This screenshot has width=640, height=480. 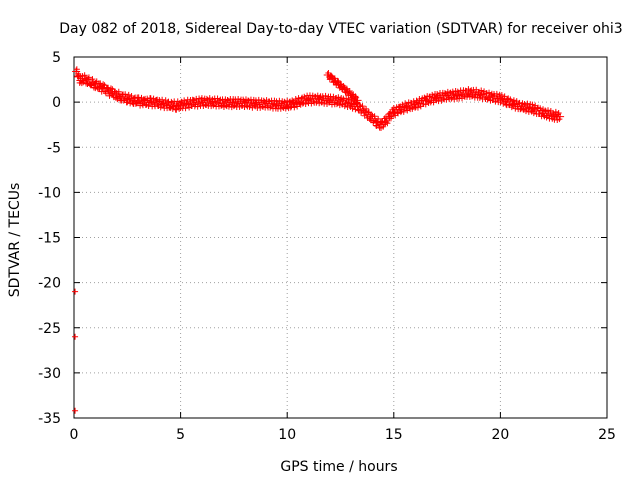 I want to click on x-tick-label: 20, so click(x=500, y=435).